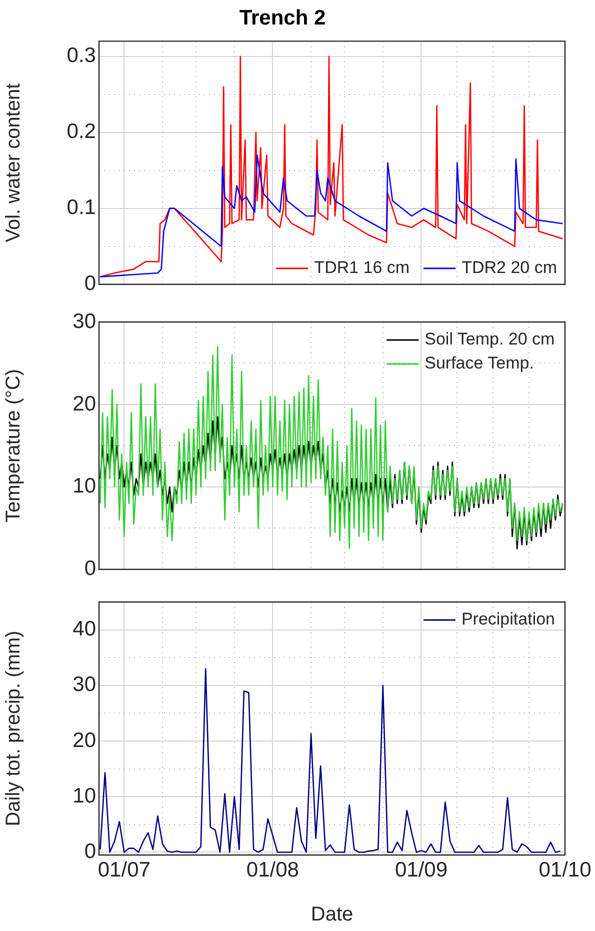 This screenshot has width=595, height=931. Describe the element at coordinates (332, 915) in the screenshot. I see `x-axis-title: Date` at that location.